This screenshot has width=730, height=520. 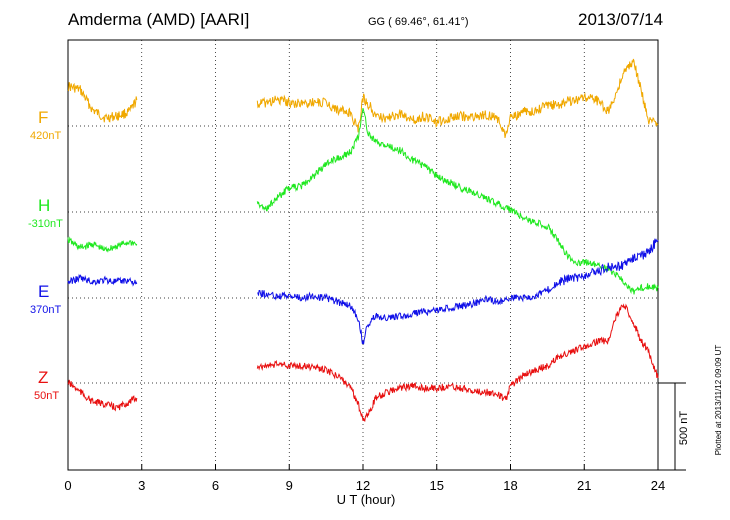 What do you see at coordinates (672, 426) in the screenshot?
I see `scale-bar` at bounding box center [672, 426].